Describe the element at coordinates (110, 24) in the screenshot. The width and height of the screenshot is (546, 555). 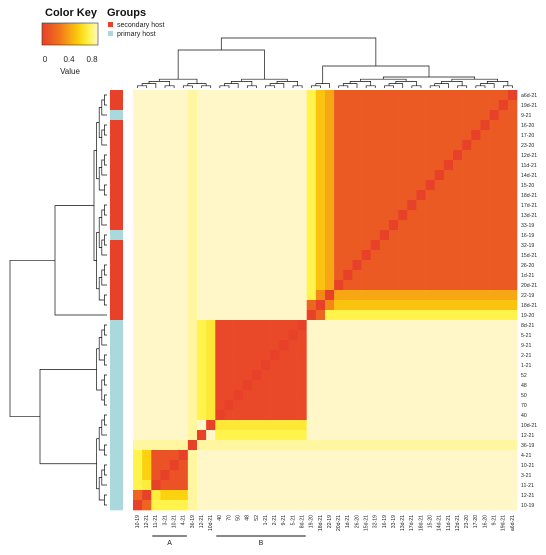
I see `legend-swatch-secondary` at that location.